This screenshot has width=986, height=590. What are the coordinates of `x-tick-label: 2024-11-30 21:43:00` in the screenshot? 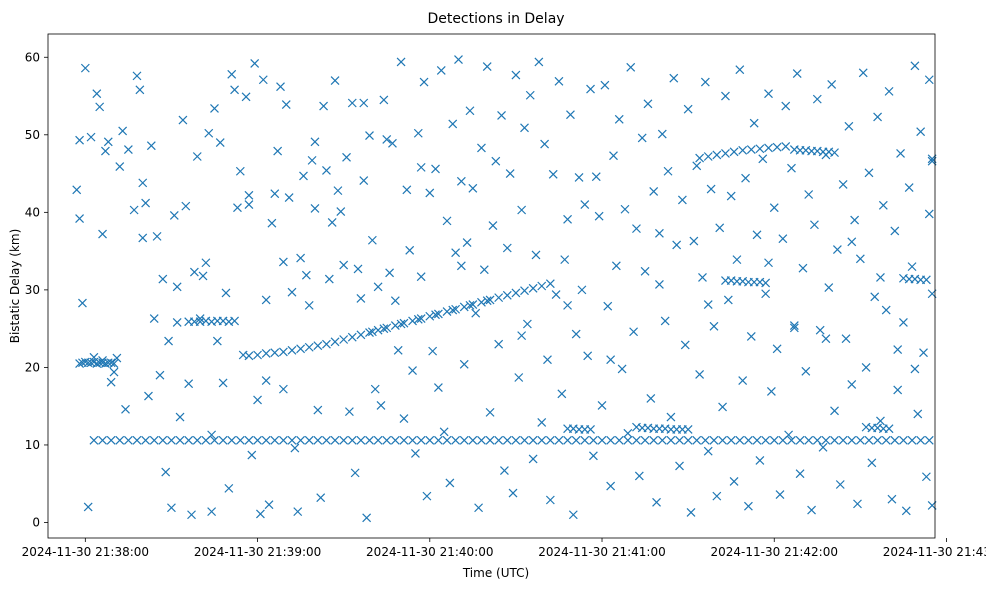 It's located at (934, 552).